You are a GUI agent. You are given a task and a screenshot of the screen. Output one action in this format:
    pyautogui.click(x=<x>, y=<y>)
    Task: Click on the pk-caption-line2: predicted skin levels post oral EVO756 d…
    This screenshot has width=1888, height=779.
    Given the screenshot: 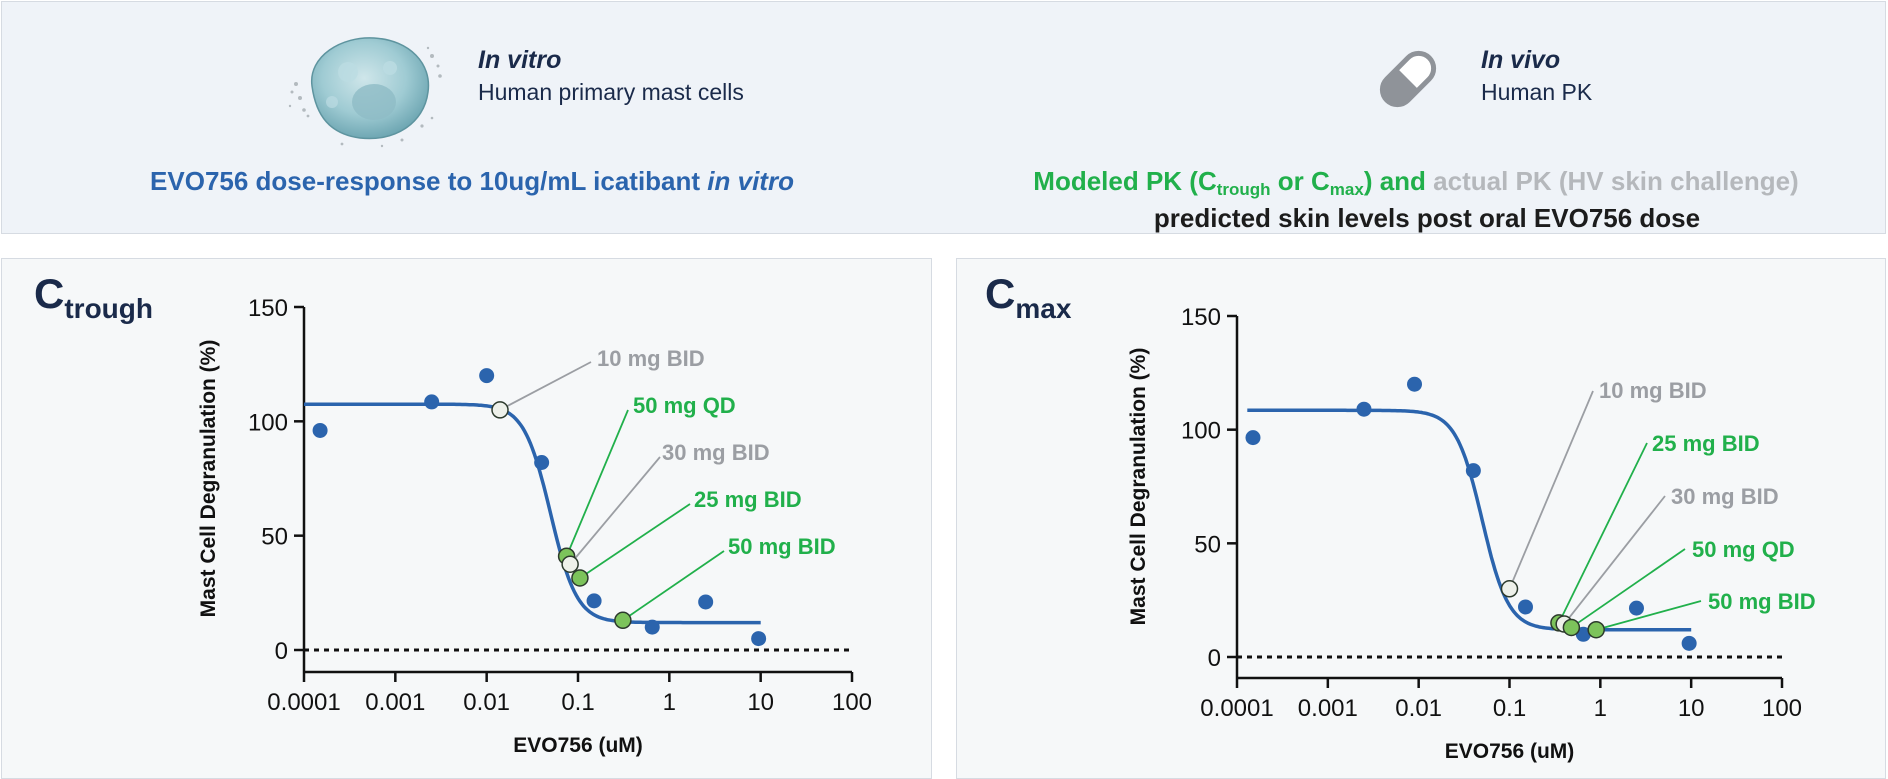 What is the action you would take?
    pyautogui.click(x=1427, y=218)
    